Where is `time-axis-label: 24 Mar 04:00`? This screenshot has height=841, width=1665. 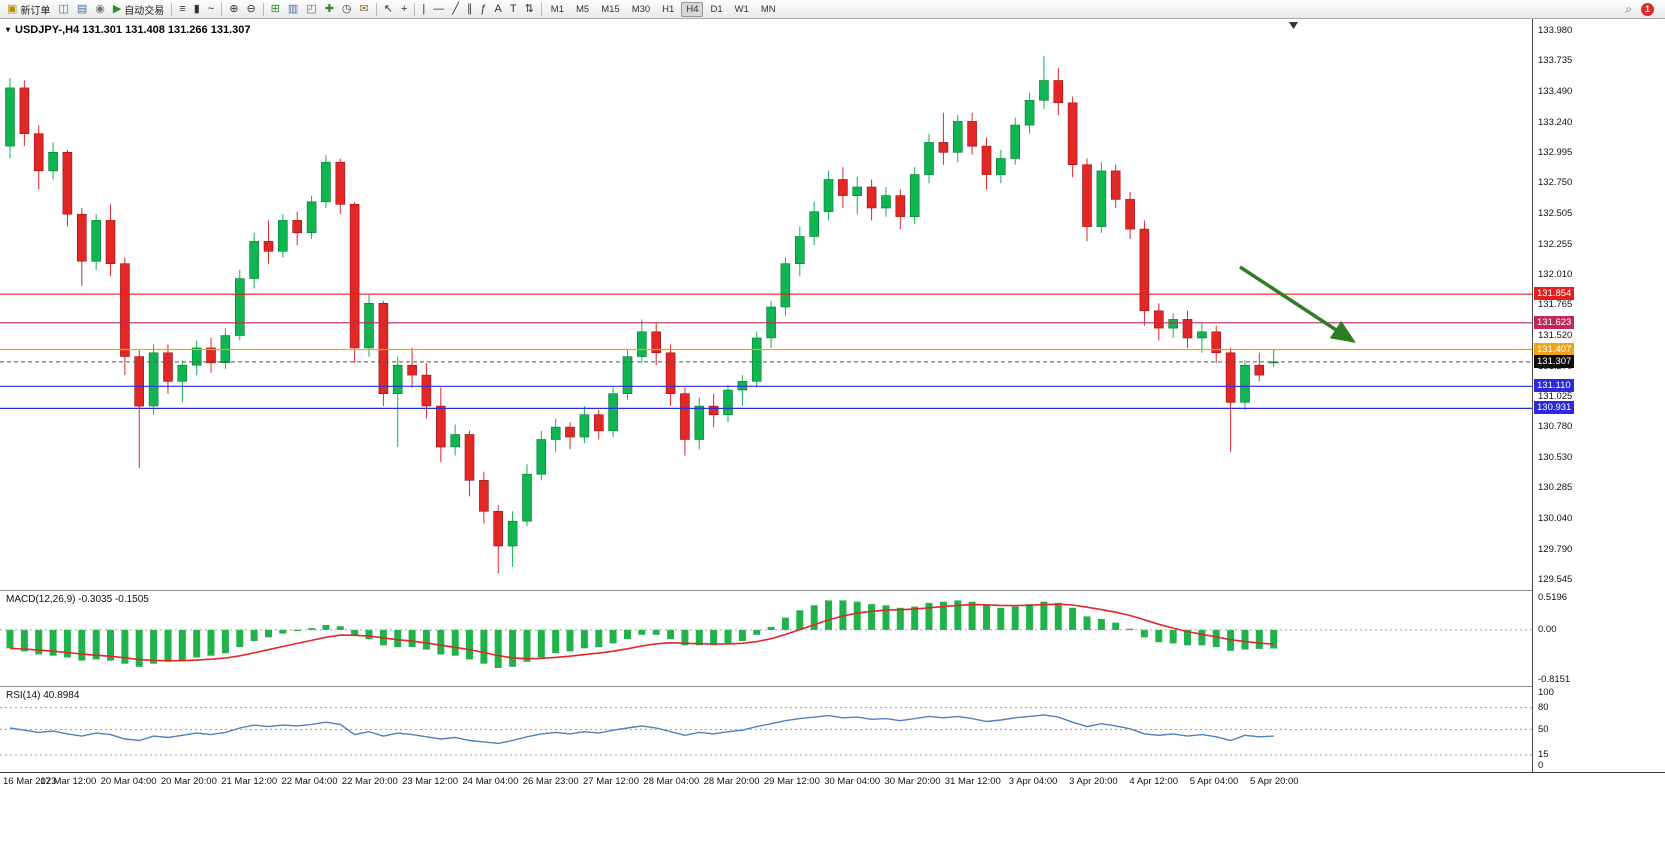
time-axis-label: 24 Mar 04:00 is located at coordinates (490, 781).